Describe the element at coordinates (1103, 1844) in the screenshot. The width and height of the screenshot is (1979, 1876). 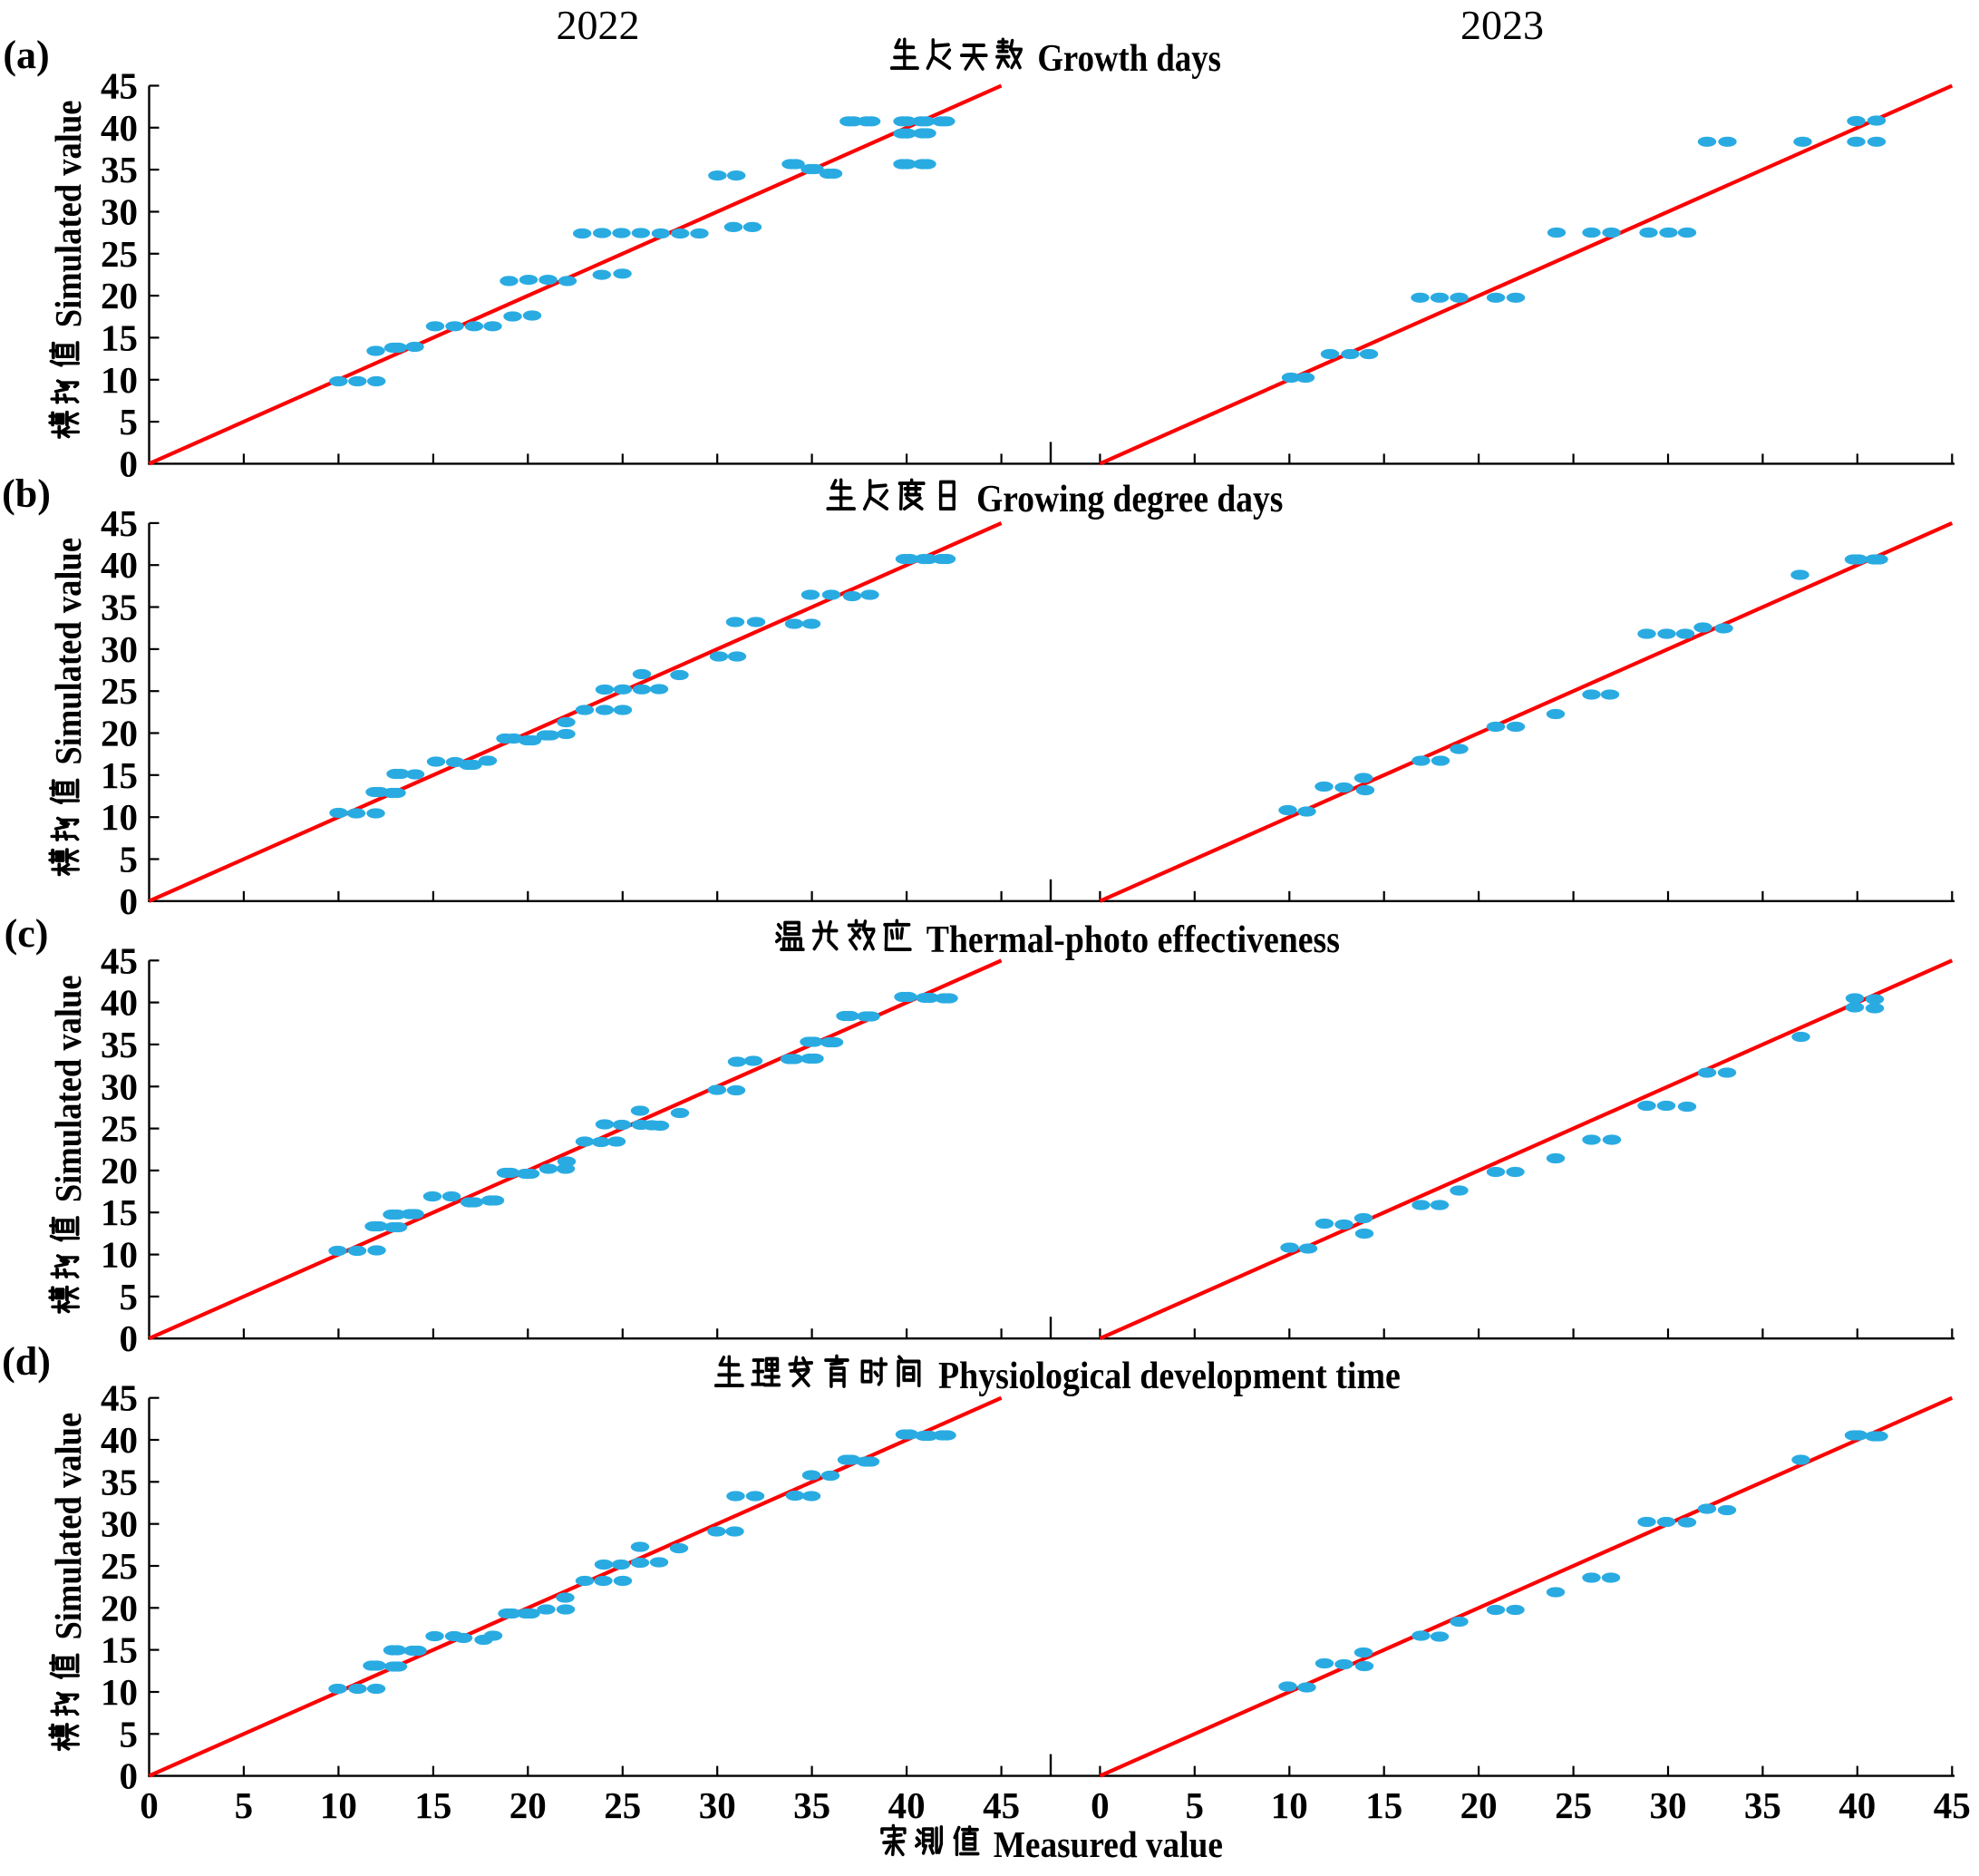
I see `svg-text: Measured value` at that location.